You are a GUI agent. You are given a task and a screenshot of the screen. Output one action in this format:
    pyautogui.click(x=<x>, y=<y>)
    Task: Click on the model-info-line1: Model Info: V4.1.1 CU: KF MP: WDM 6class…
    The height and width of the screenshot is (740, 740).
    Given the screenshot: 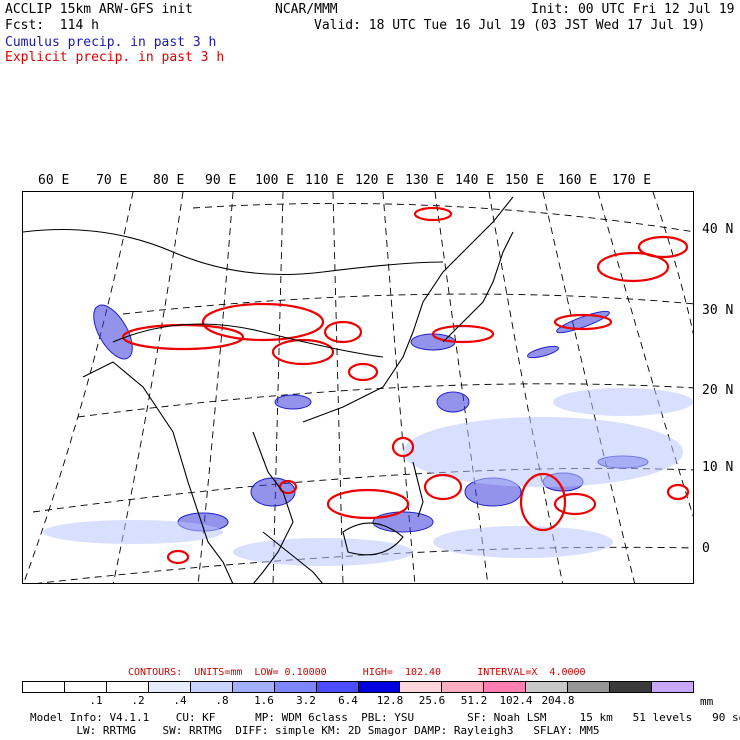 What is the action you would take?
    pyautogui.click(x=385, y=717)
    